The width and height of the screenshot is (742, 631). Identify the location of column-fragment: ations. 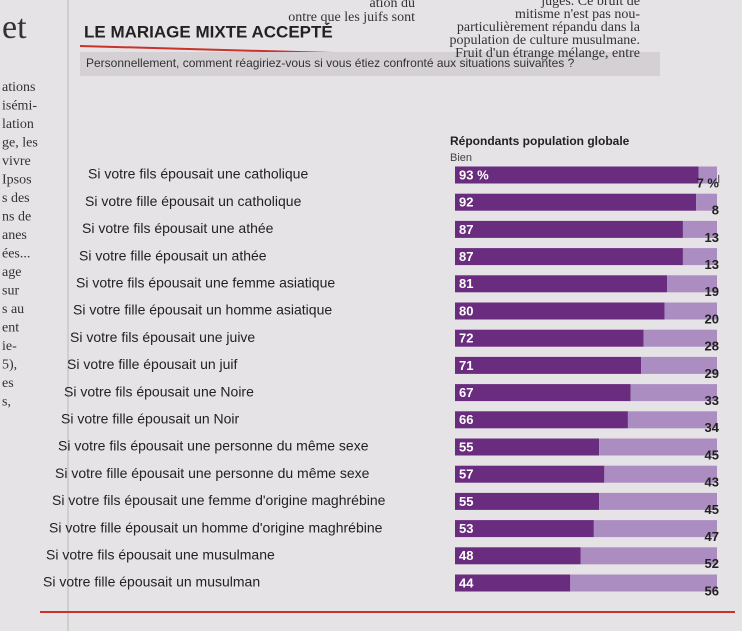
(18, 87).